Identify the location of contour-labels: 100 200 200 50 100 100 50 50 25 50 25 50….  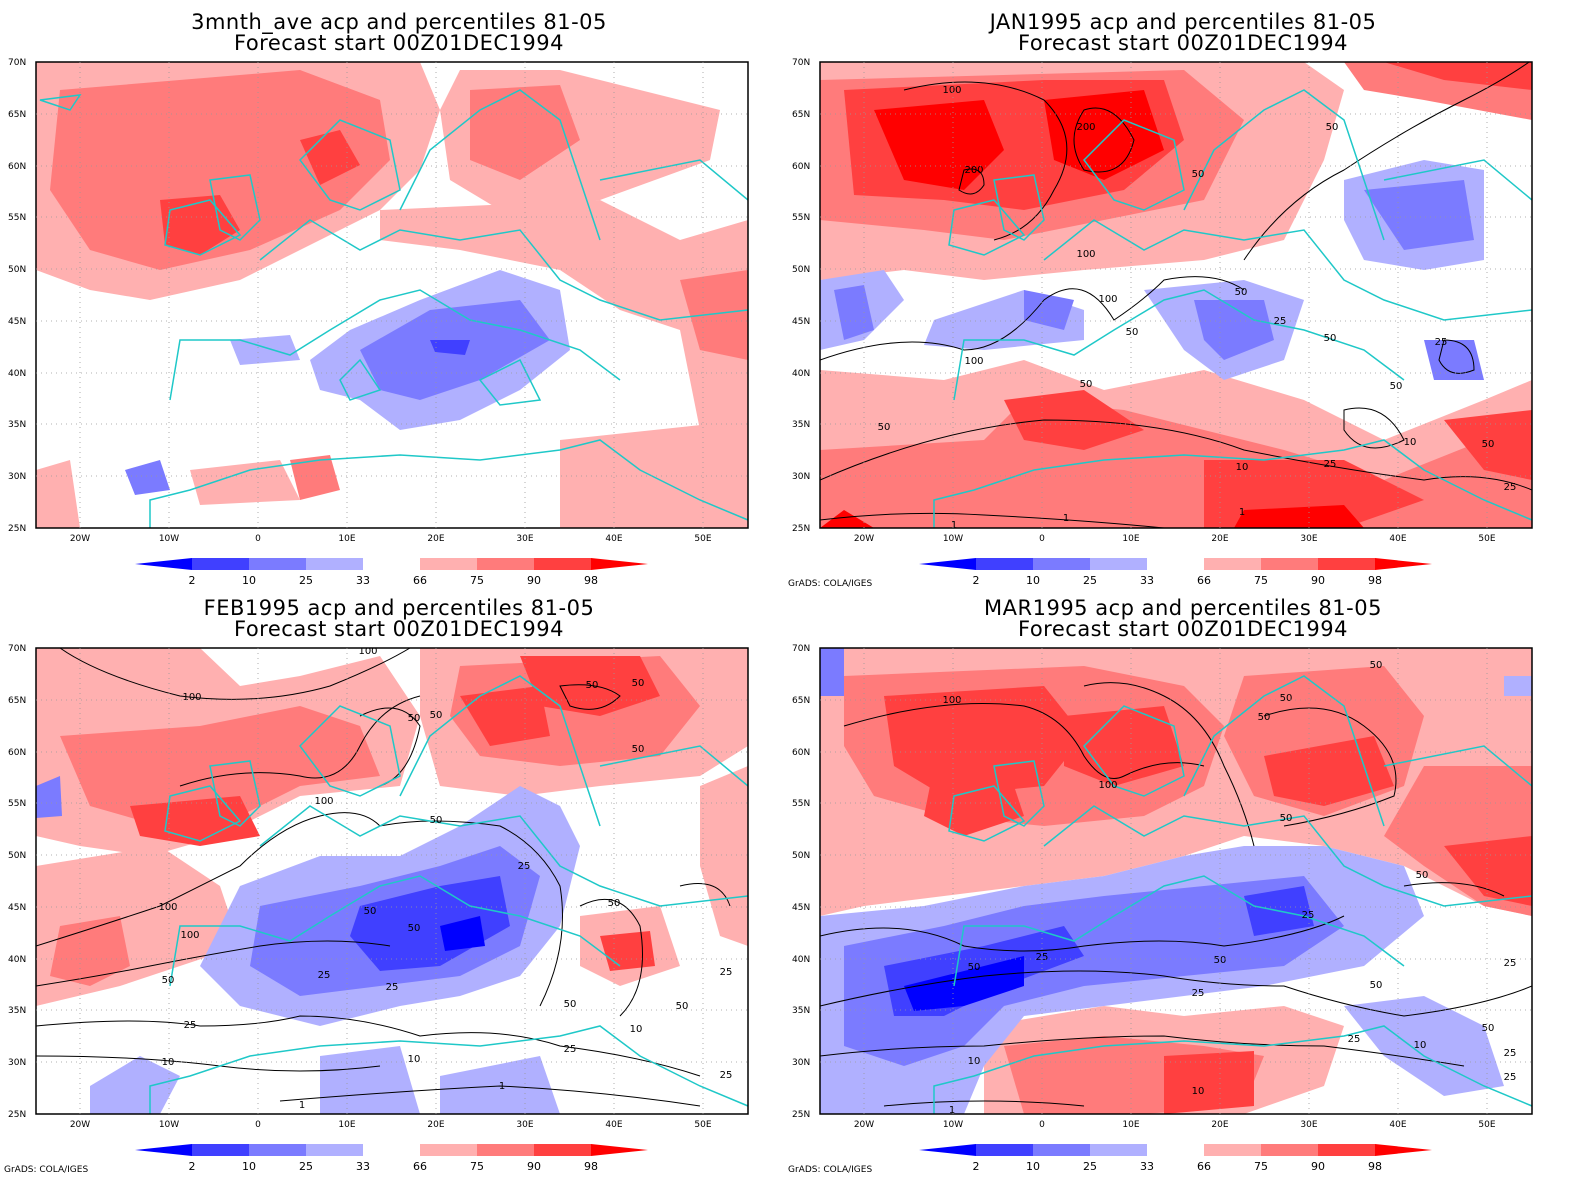
(1197, 306).